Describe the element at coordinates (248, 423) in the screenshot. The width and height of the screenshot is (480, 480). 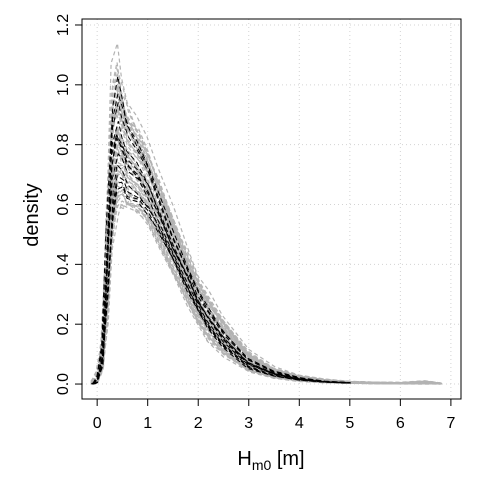
I see `x-tick-label: 3` at that location.